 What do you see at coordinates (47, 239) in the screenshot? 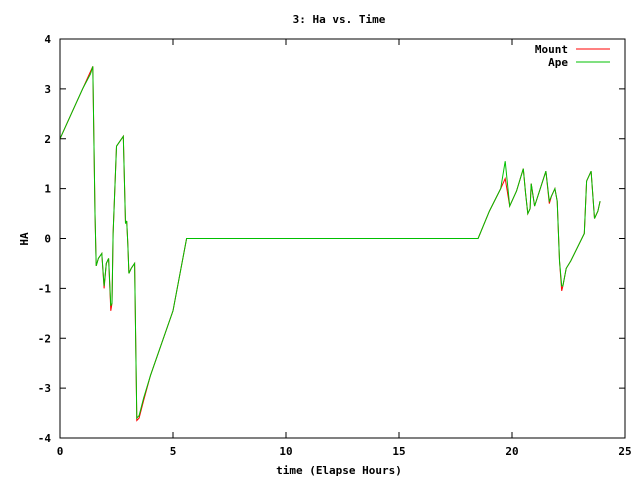
I see `y-tick-label: 0` at bounding box center [47, 239].